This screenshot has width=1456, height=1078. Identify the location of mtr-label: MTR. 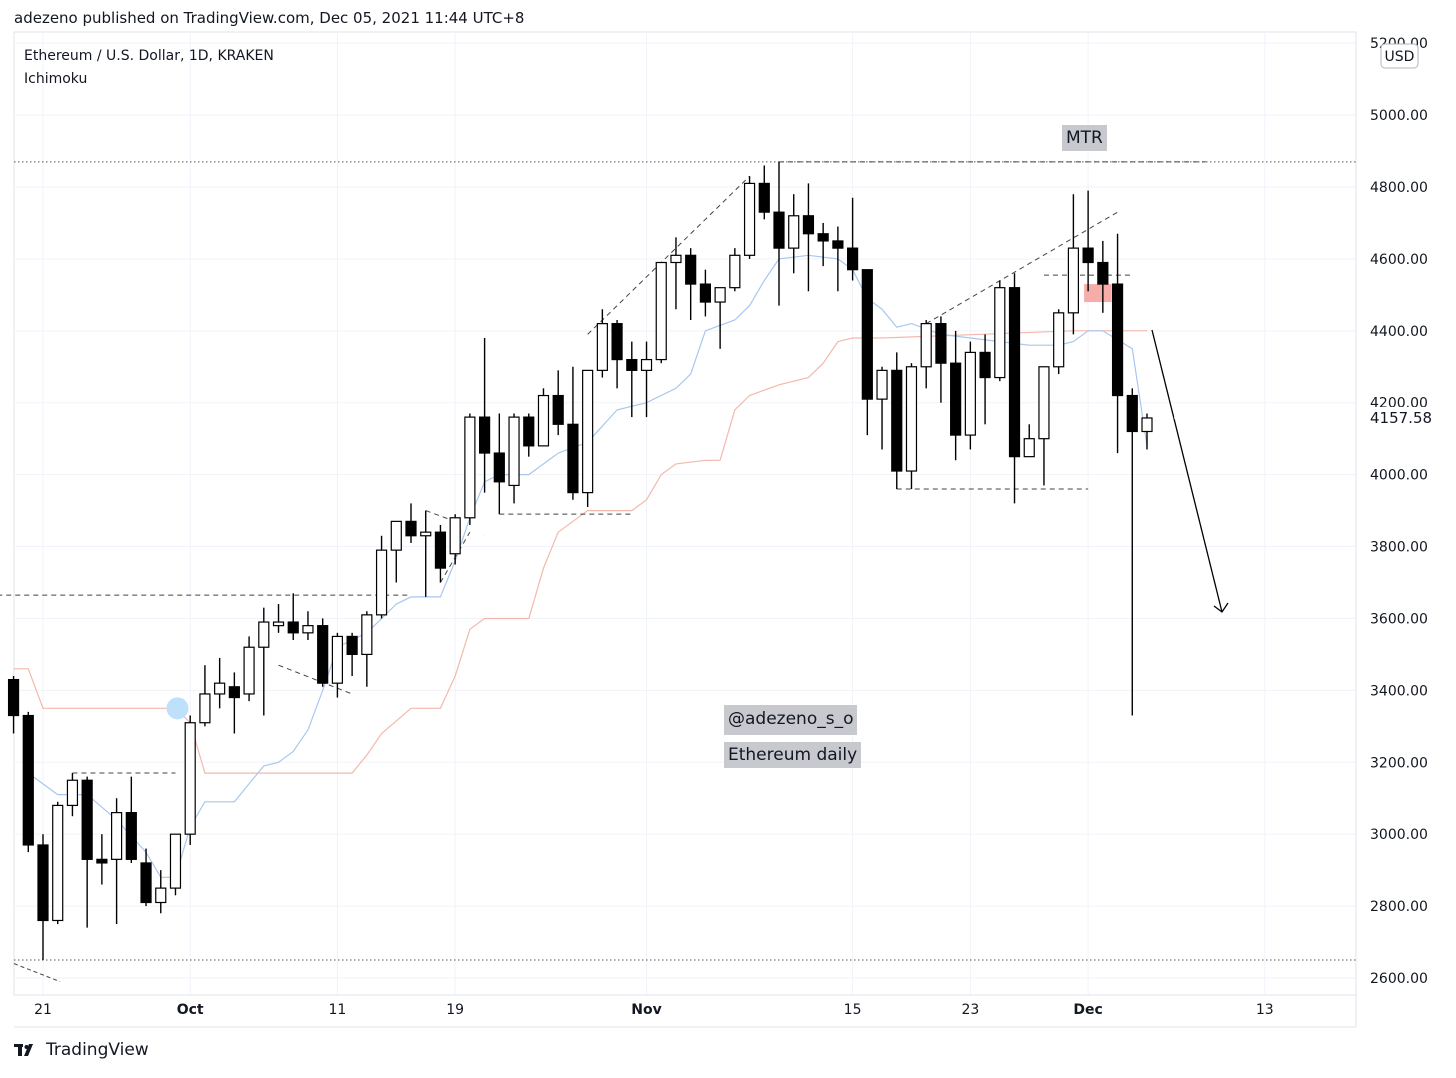
(1084, 138).